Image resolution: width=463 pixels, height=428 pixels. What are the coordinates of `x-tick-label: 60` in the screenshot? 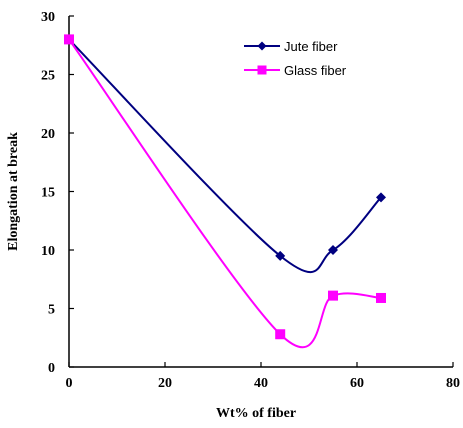 It's located at (357, 383).